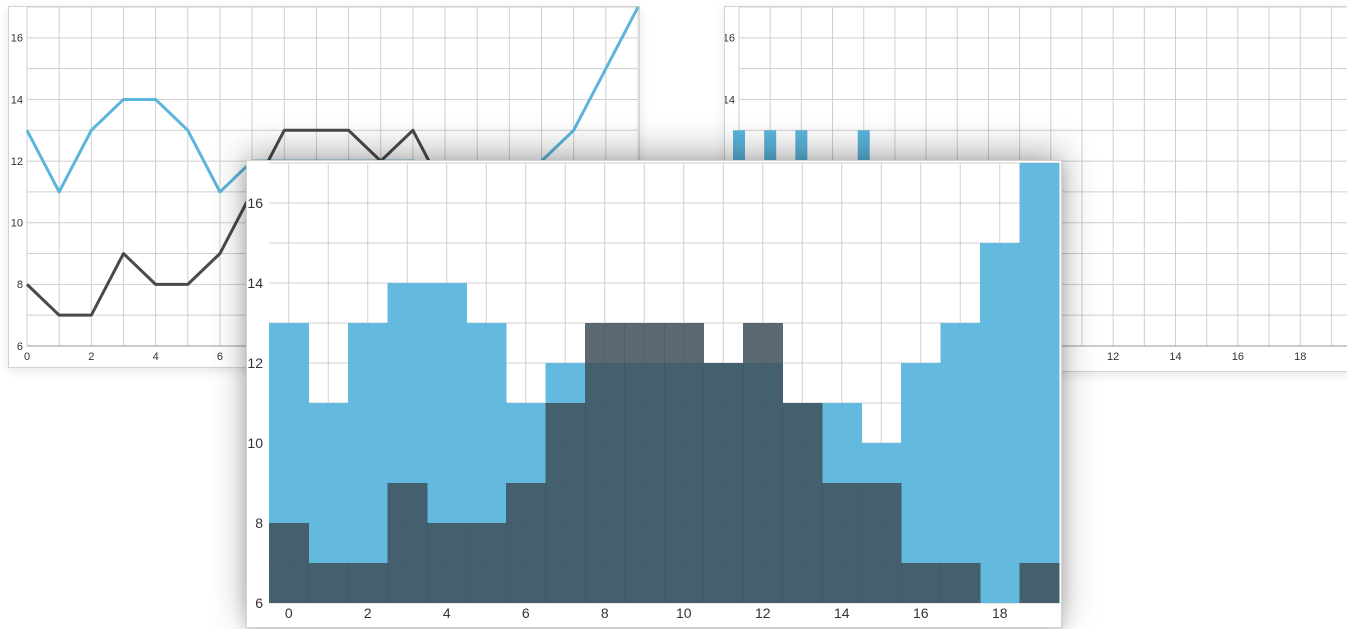  Describe the element at coordinates (605, 613) in the screenshot. I see `x-tick-label: 8` at that location.